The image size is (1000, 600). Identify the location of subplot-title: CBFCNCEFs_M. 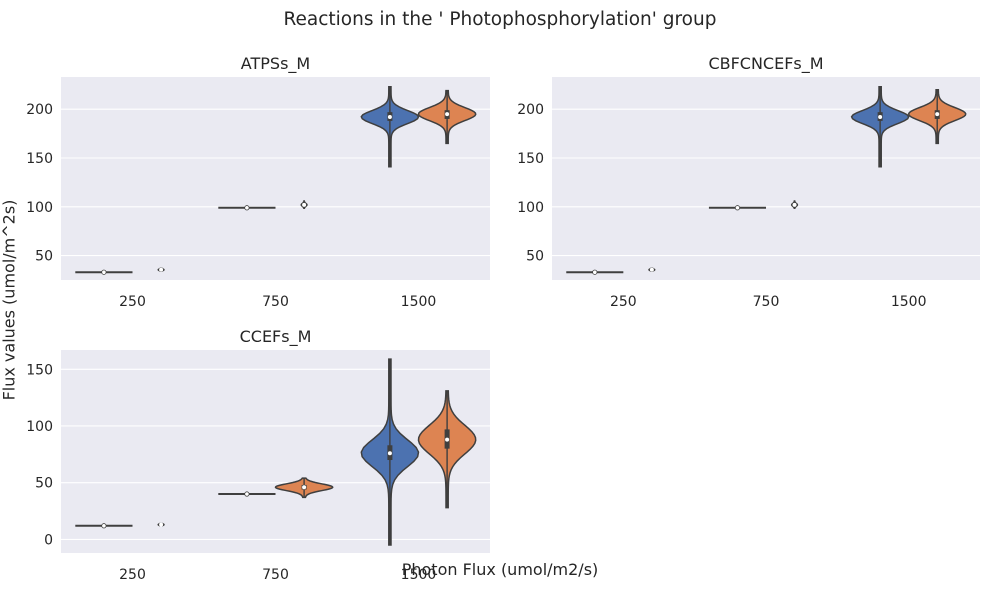
(765, 64).